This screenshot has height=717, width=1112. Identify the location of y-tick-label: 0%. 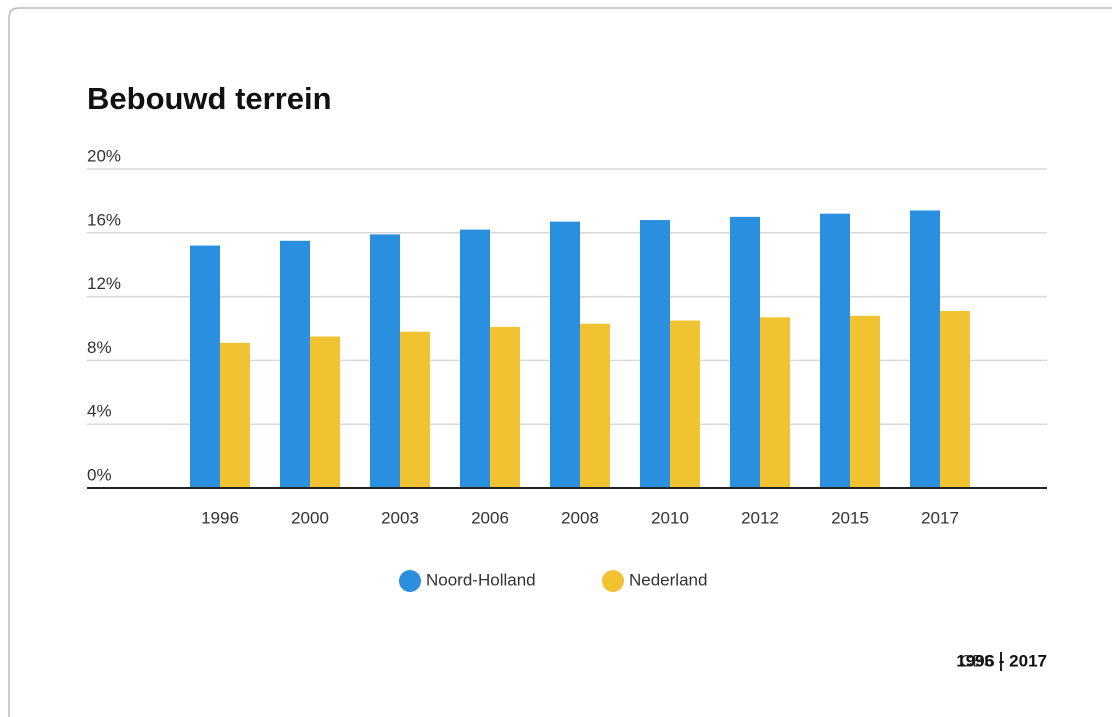
(99, 474).